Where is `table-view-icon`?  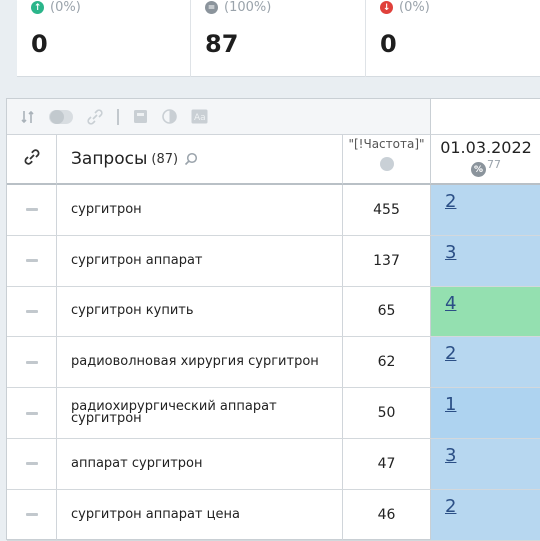
table-view-icon is located at coordinates (140, 116).